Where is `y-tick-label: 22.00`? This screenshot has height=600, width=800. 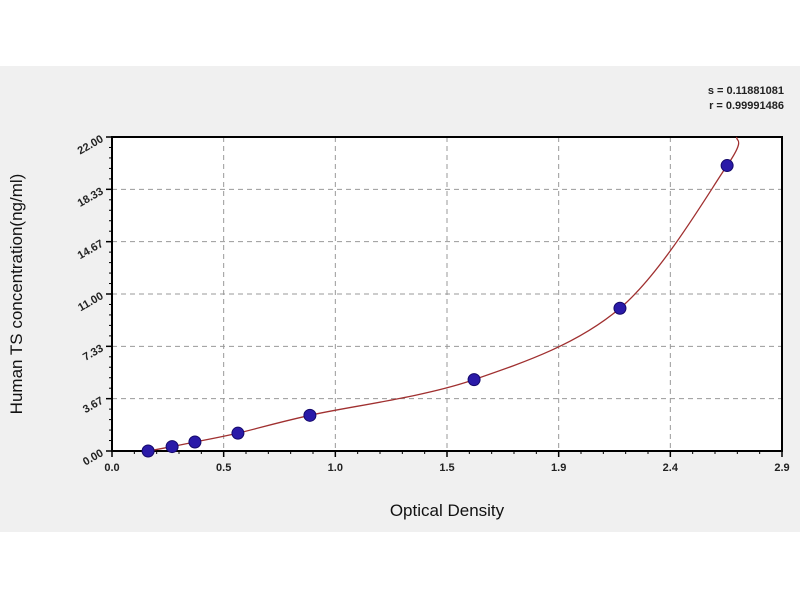 y-tick-label: 22.00 is located at coordinates (91, 145).